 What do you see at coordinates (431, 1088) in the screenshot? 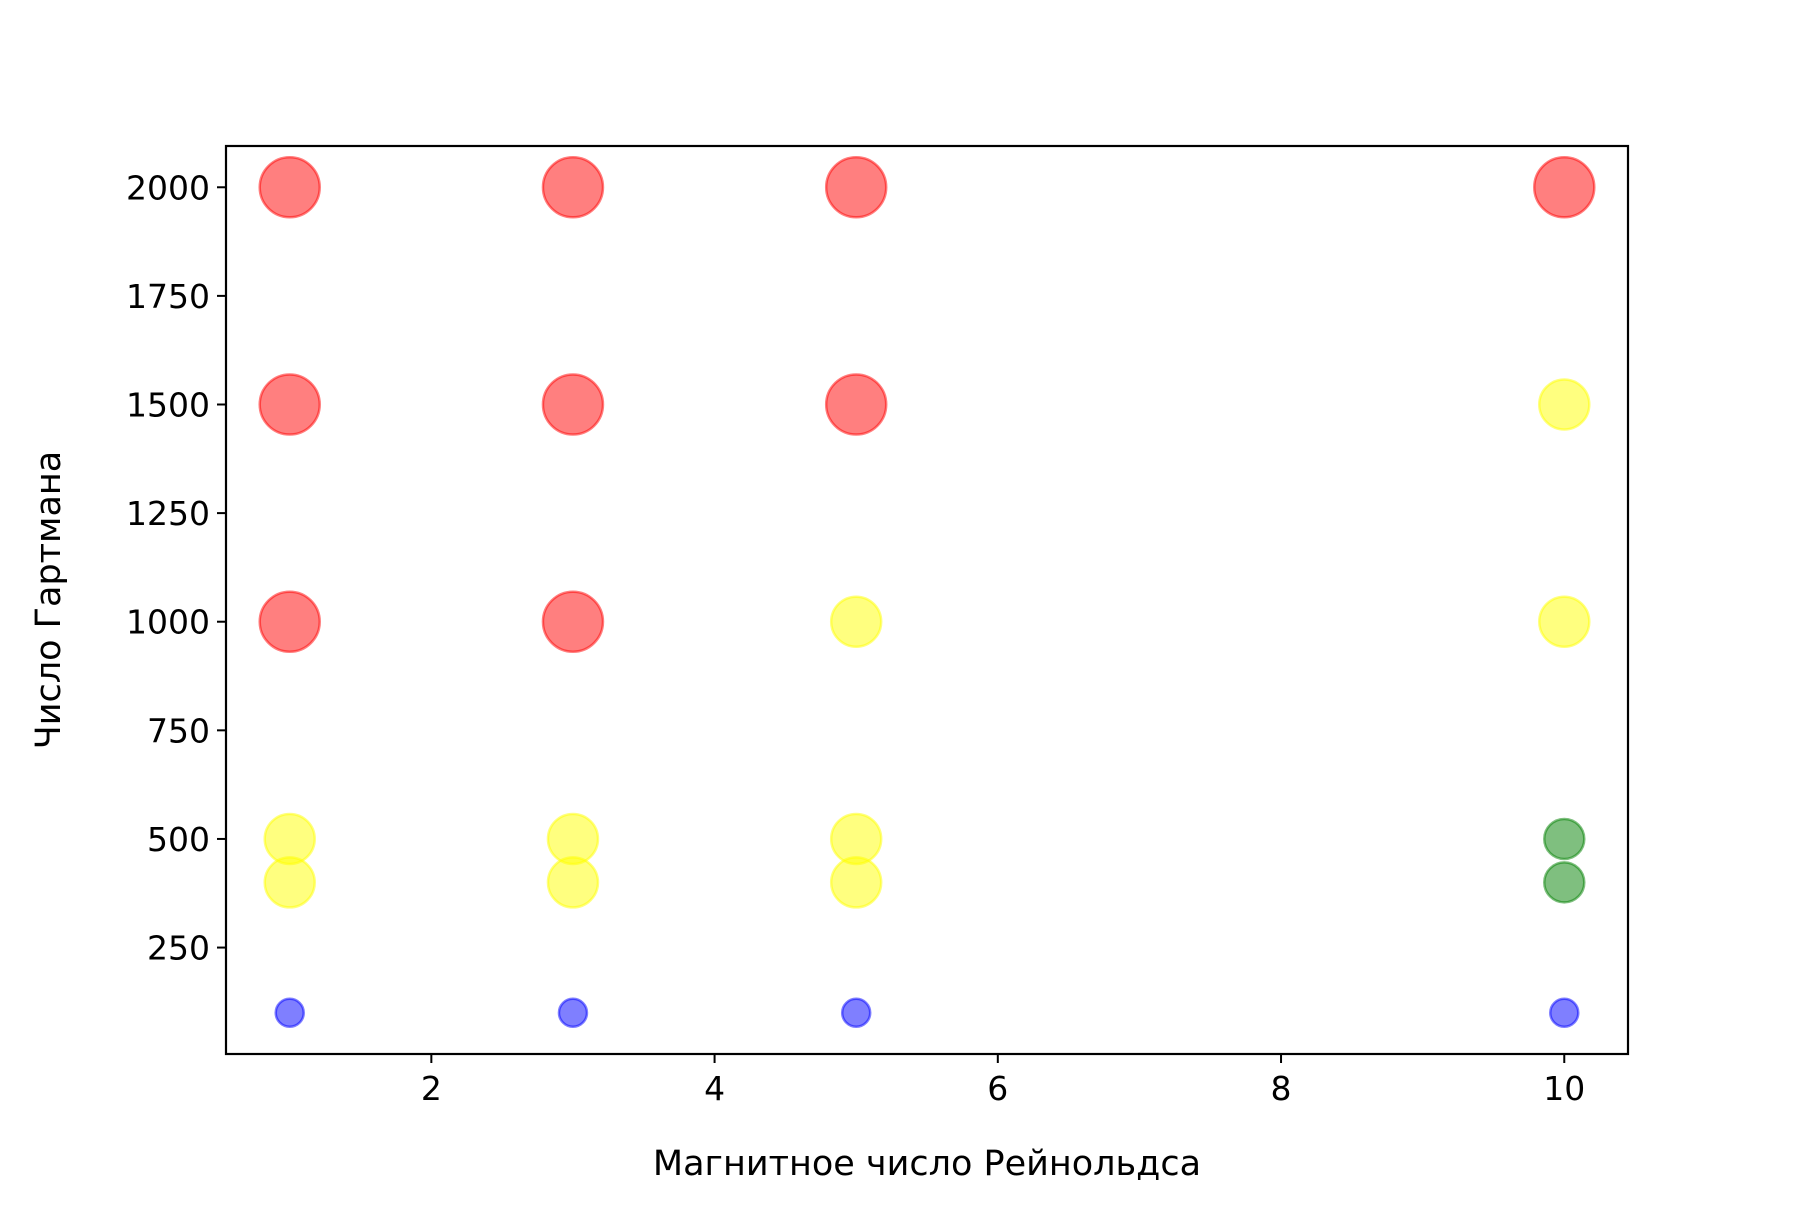
I see `x-tick-label: 2` at bounding box center [431, 1088].